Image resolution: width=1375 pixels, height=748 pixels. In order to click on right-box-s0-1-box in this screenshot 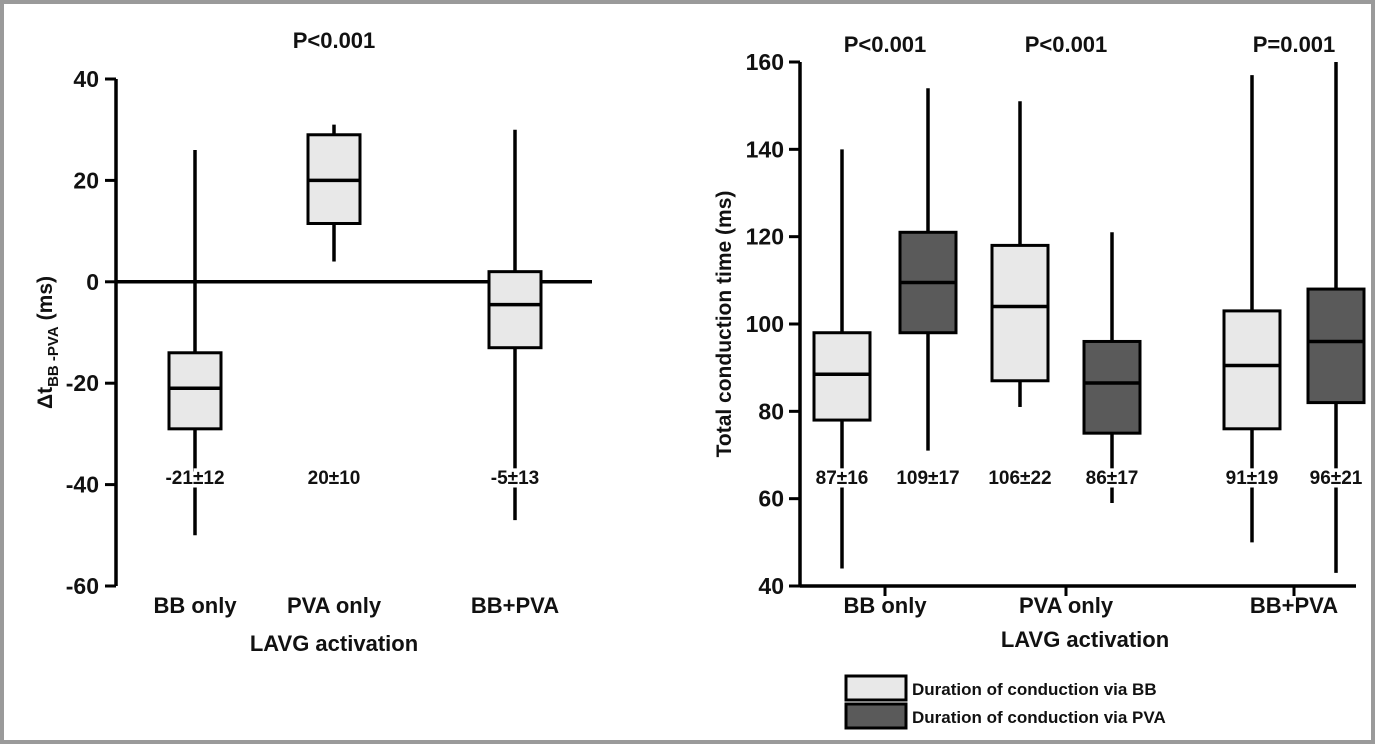, I will do `click(1020, 313)`.